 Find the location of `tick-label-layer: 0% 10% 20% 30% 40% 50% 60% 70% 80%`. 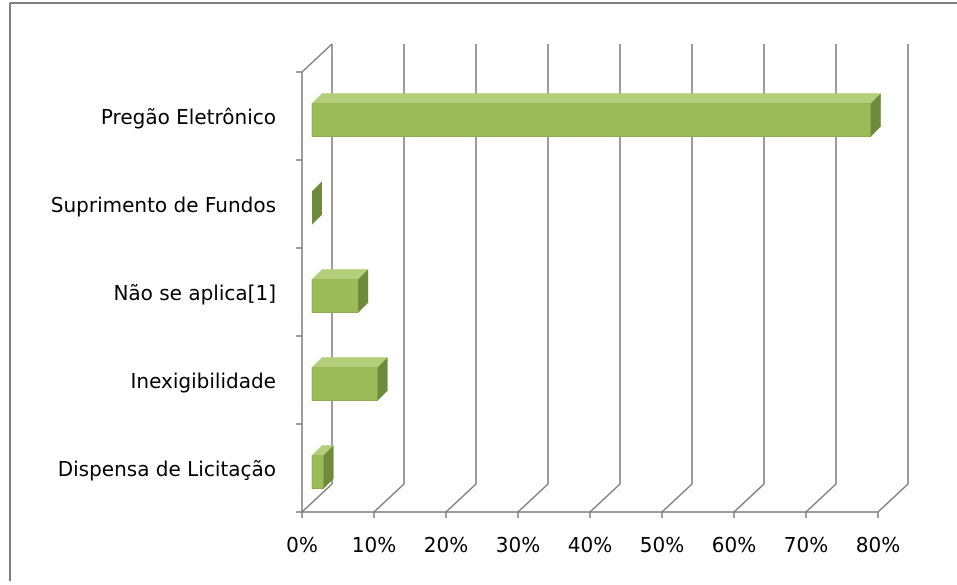

tick-label-layer: 0% 10% 20% 30% 40% 50% 60% 70% 80% is located at coordinates (593, 545).